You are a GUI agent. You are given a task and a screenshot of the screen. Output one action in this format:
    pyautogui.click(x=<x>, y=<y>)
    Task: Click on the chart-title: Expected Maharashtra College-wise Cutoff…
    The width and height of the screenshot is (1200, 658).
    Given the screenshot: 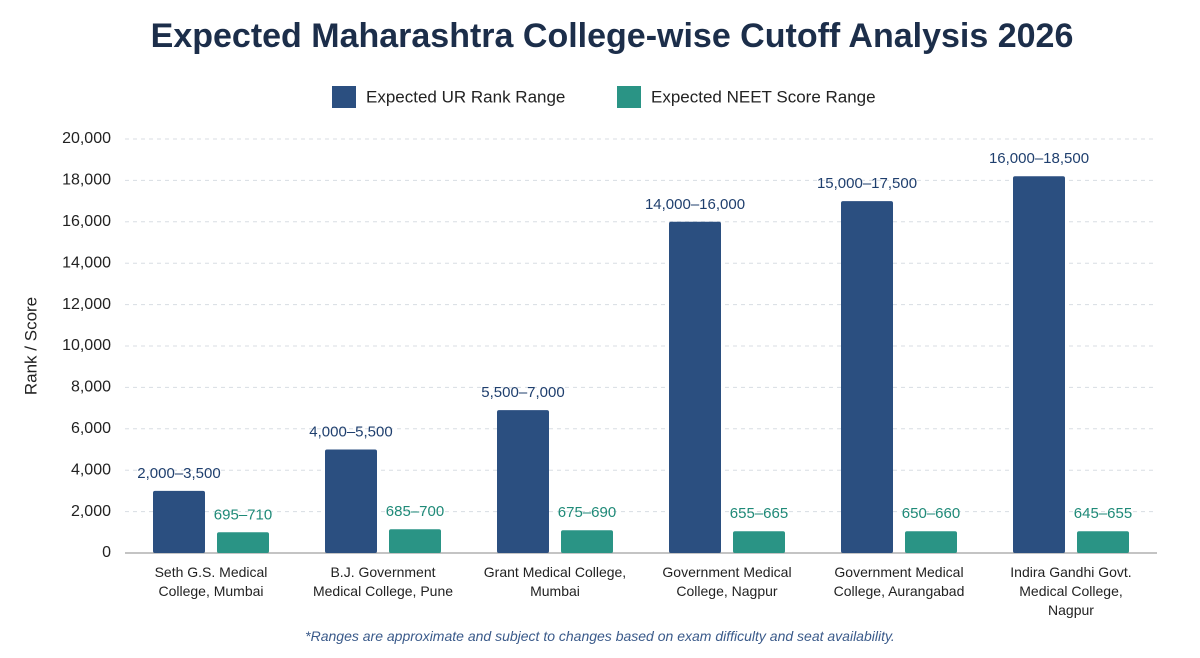 What is the action you would take?
    pyautogui.click(x=612, y=36)
    